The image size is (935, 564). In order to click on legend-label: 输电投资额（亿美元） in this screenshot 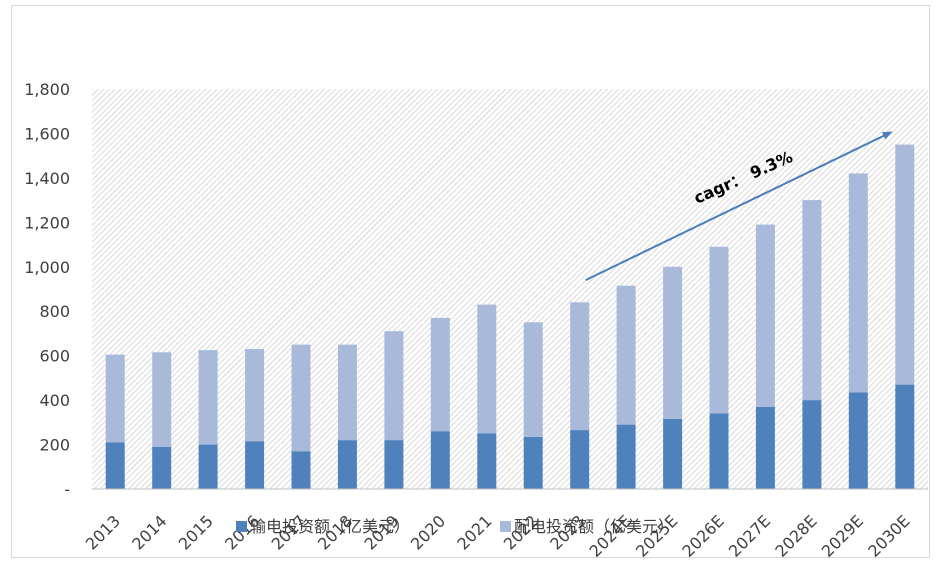, I will do `click(330, 526)`.